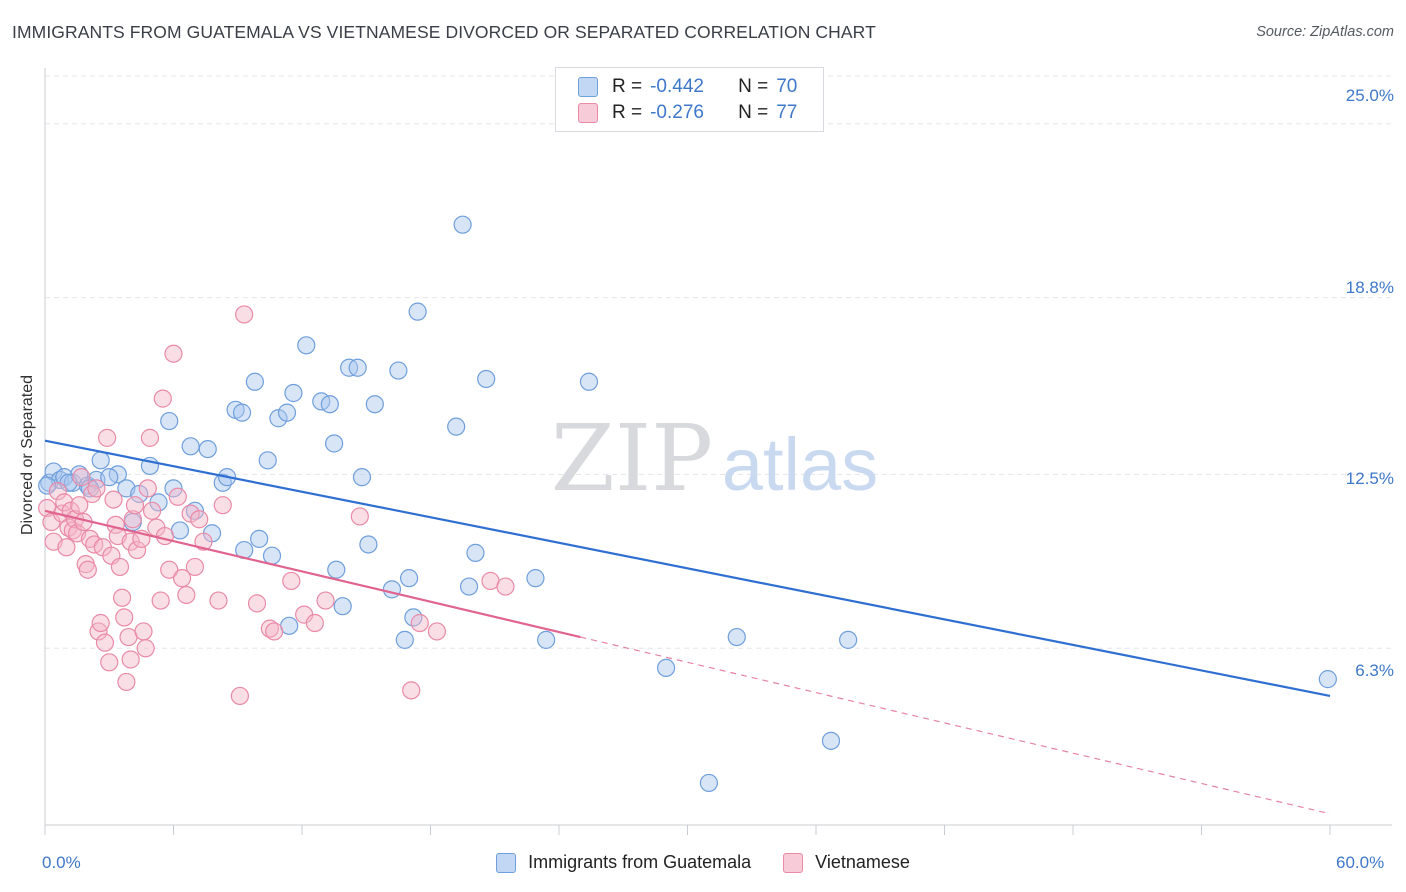 The width and height of the screenshot is (1406, 892). I want to click on series-legend: Immigrants from Guatemala Vietnamese, so click(703, 862).